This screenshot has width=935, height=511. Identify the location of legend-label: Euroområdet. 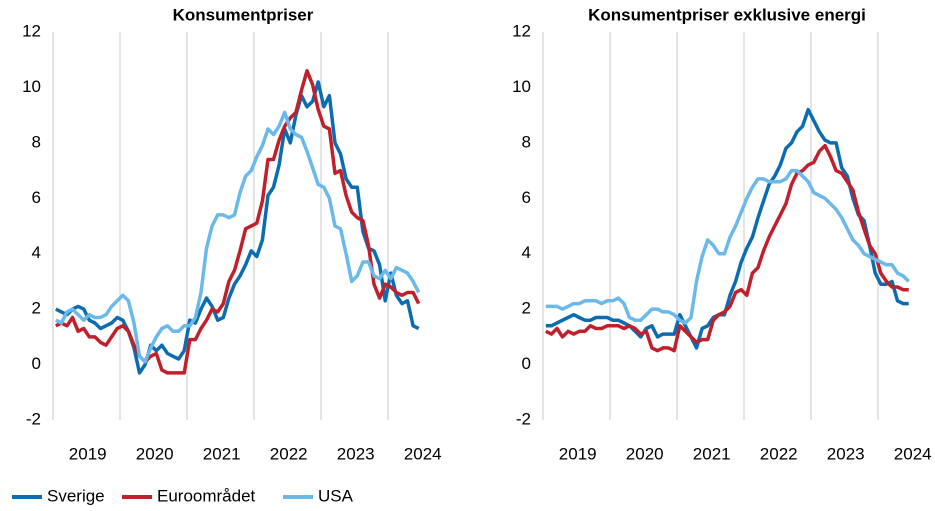
(206, 495).